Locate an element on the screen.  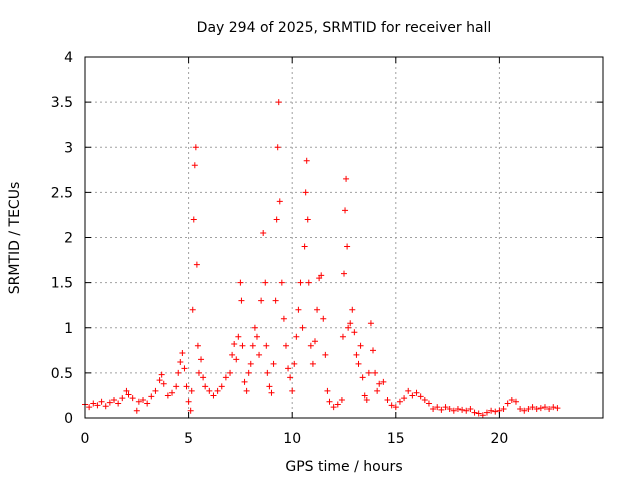
x-tick-label: 0 is located at coordinates (85, 439).